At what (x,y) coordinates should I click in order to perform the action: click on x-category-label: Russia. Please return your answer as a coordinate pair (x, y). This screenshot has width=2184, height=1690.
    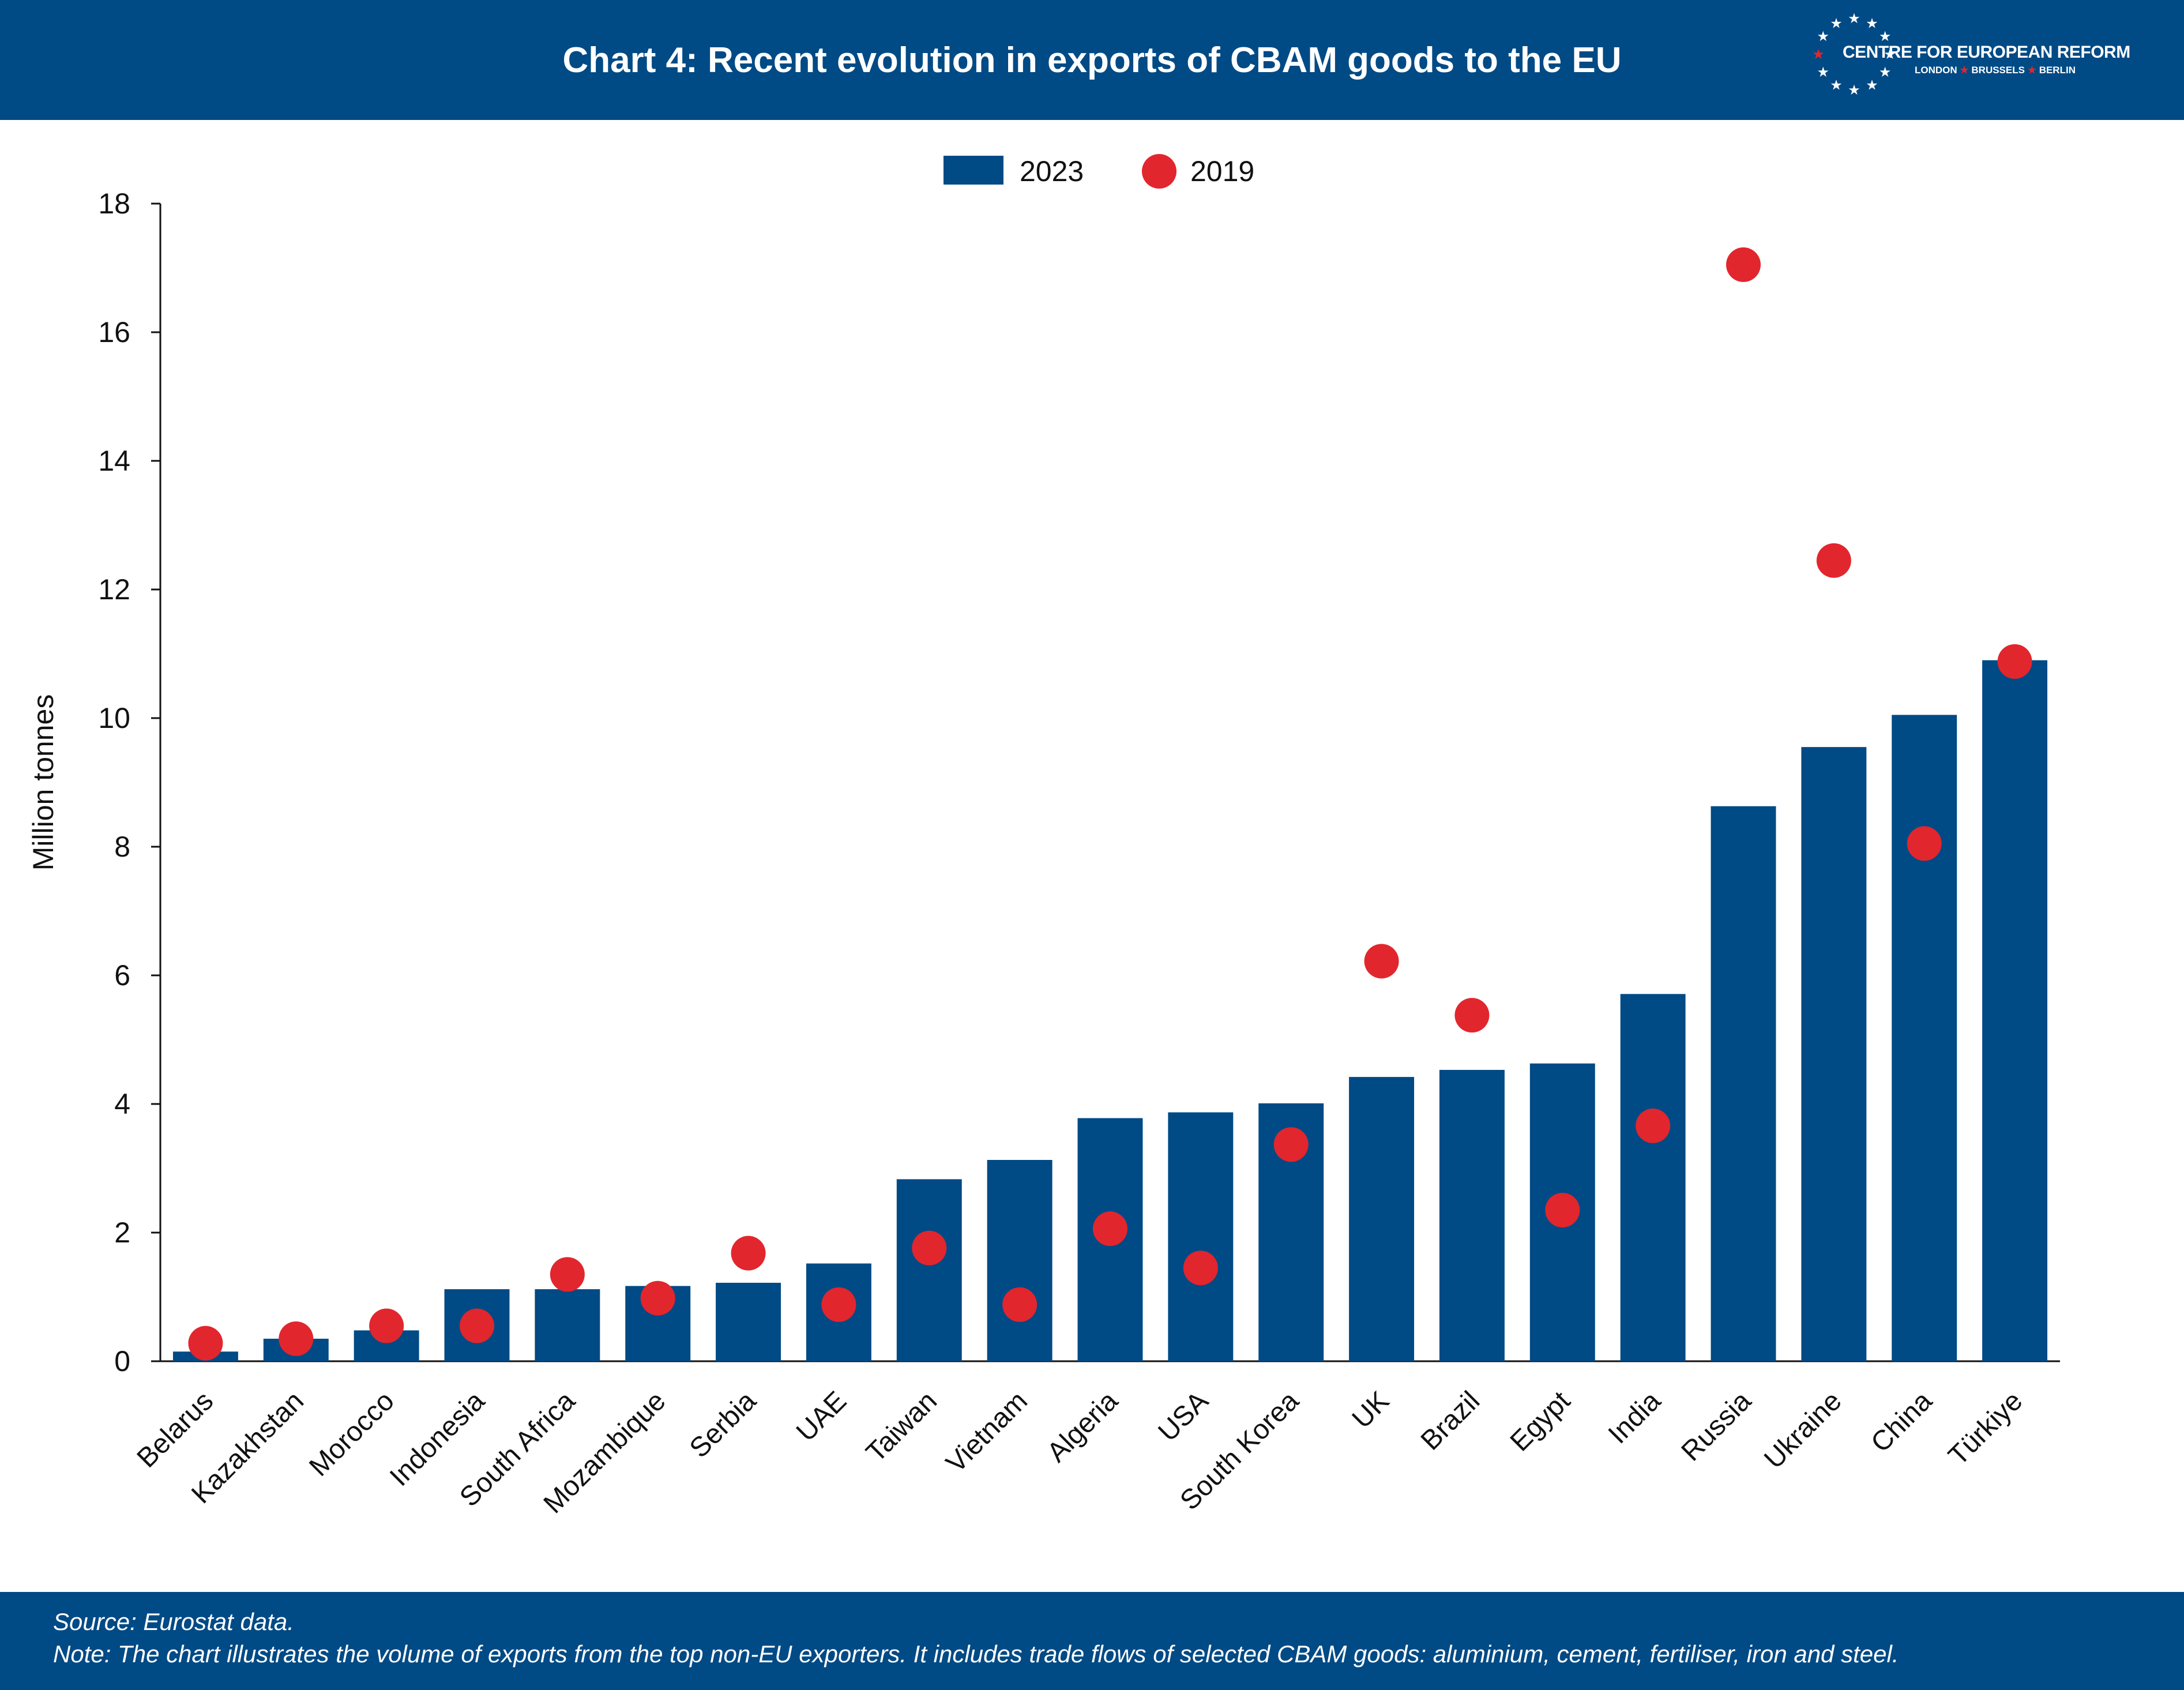
    Looking at the image, I should click on (1716, 1426).